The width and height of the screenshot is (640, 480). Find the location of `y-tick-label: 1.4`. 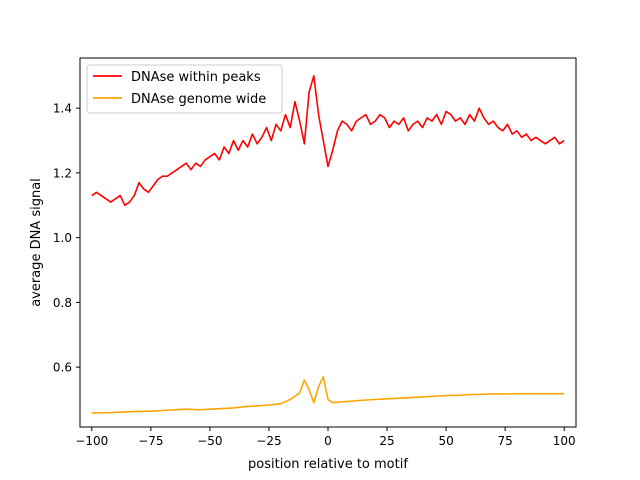

y-tick-label: 1.4 is located at coordinates (62, 109).